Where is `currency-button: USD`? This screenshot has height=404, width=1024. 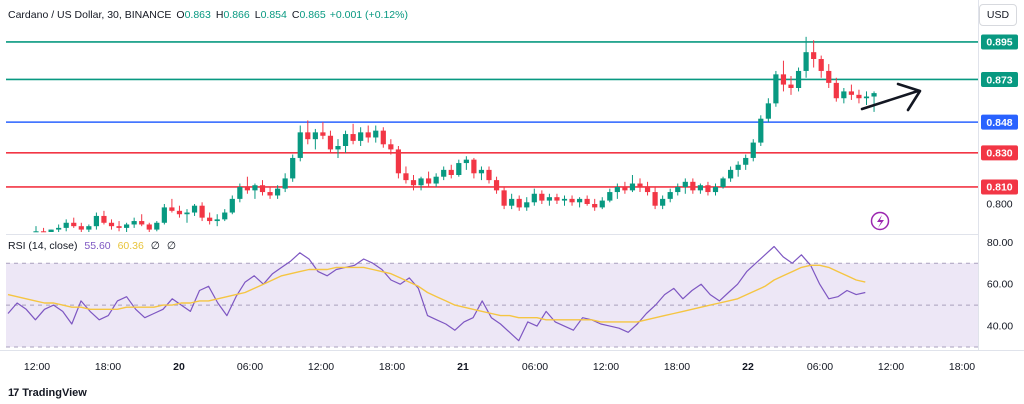
currency-button: USD is located at coordinates (998, 15).